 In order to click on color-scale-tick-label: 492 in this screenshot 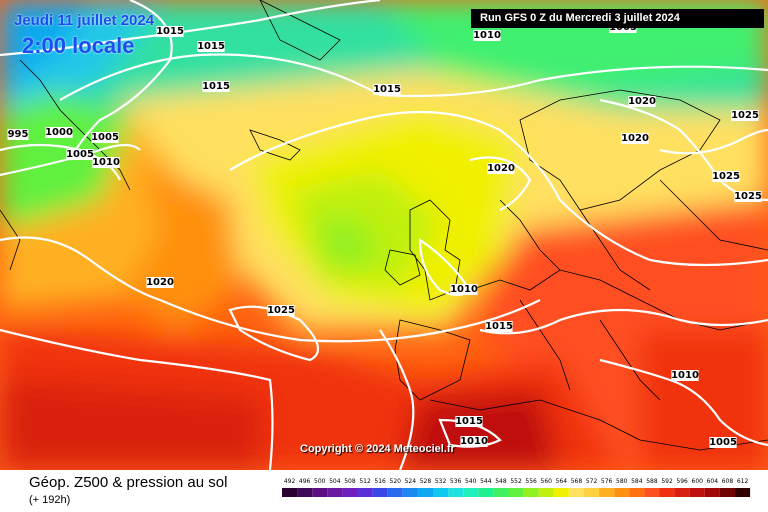, I will do `click(289, 481)`.